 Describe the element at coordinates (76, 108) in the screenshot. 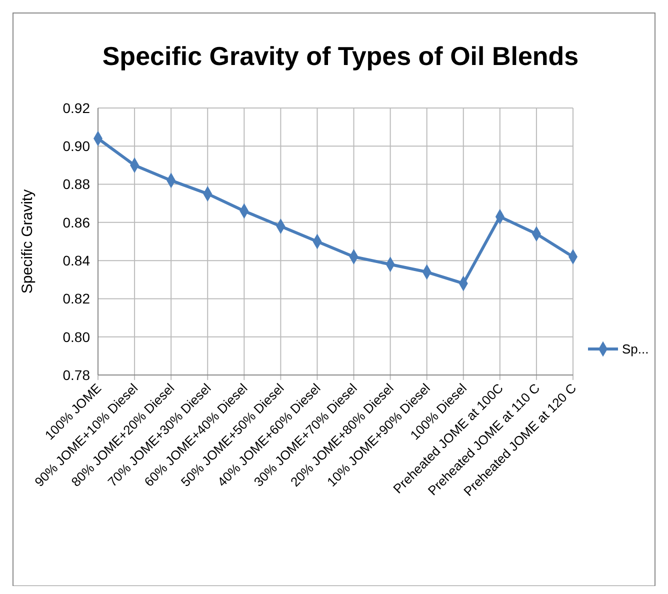

I see `y-tick-label: 0.92` at that location.